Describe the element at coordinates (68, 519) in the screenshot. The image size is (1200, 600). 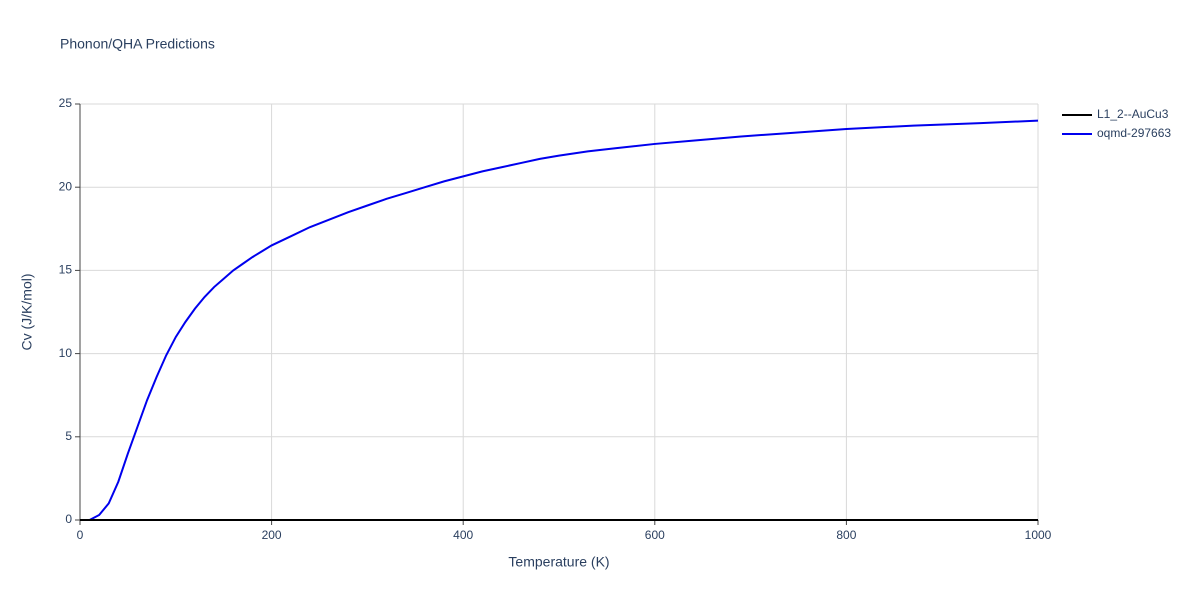
I see `y-tick-label: 0` at that location.